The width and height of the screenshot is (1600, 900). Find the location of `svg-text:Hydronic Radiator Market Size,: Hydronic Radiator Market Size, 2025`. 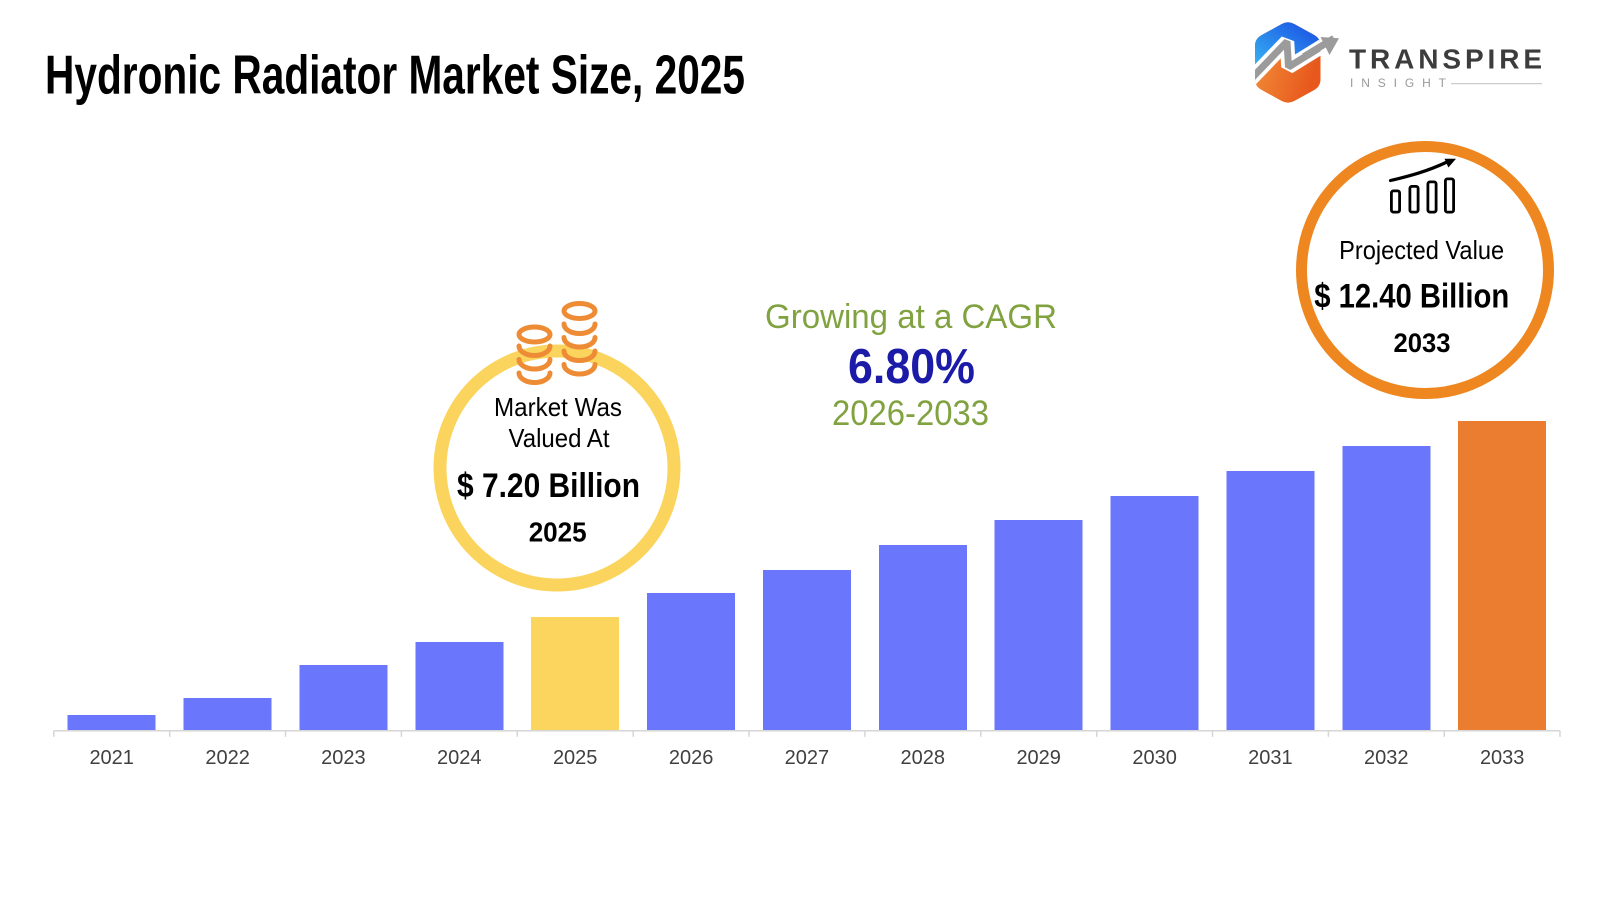

svg-text:Hydronic Radiator Market Size,: Hydronic Radiator Market Size, 2025 is located at coordinates (395, 75).